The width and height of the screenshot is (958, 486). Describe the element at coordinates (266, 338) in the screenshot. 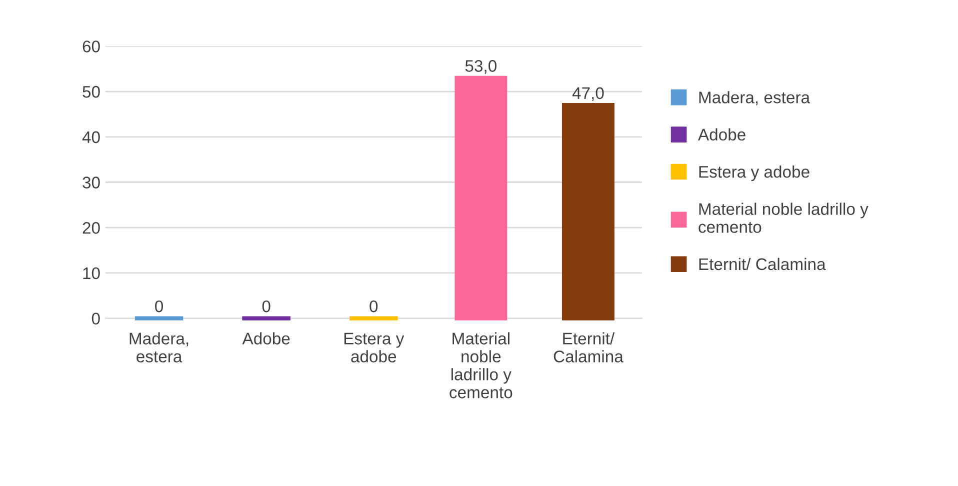

I see `x-tick-label: Adobe` at that location.